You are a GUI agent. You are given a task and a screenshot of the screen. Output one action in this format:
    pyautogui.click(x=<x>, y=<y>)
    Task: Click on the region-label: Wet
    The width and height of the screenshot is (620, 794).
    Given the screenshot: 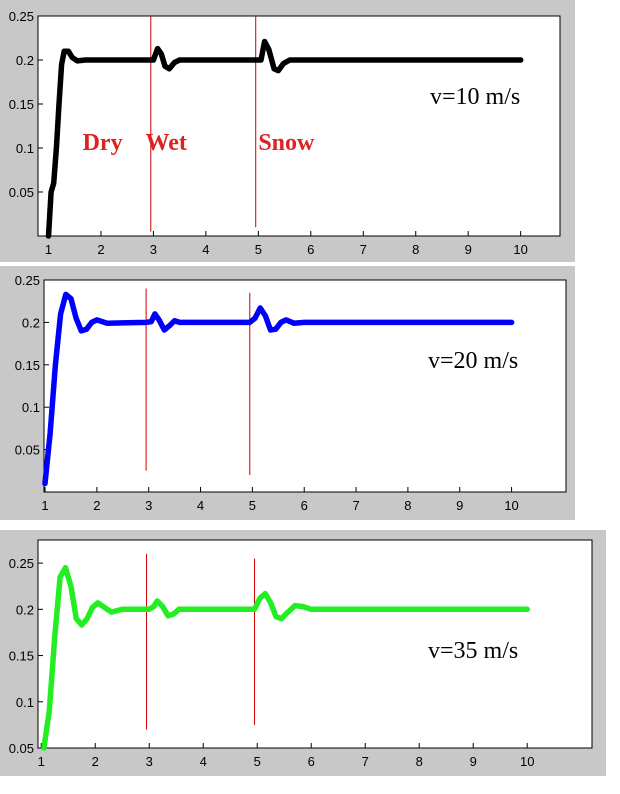 What is the action you would take?
    pyautogui.click(x=166, y=143)
    